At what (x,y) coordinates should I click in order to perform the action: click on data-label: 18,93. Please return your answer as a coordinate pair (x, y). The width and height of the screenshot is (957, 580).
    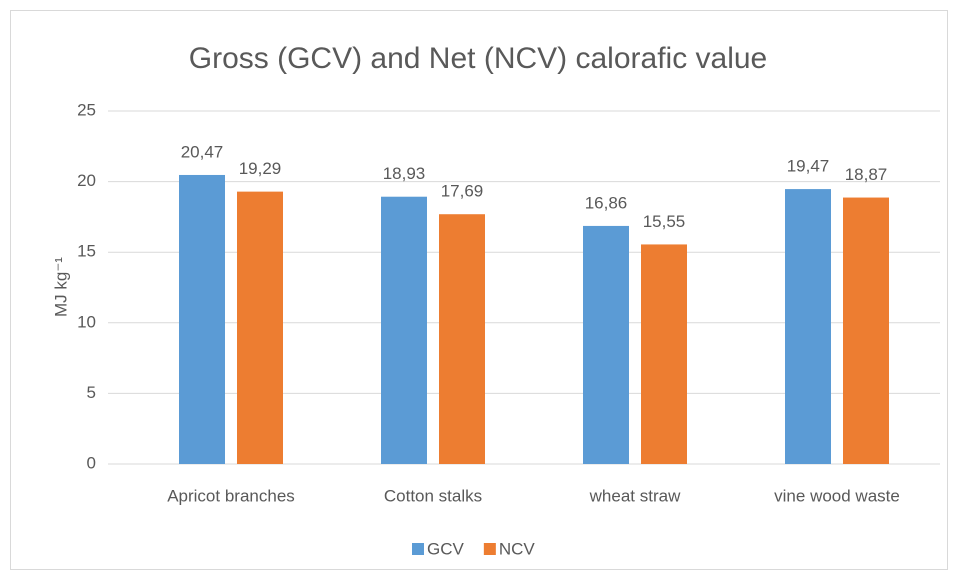
    Looking at the image, I should click on (404, 173).